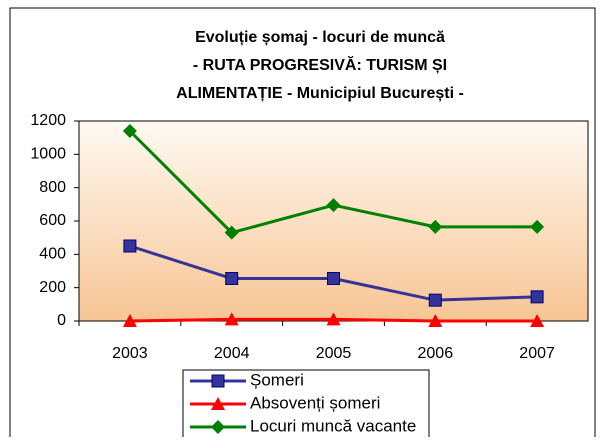 This screenshot has height=442, width=602. Describe the element at coordinates (52, 220) in the screenshot. I see `y-tick-label: 600` at that location.